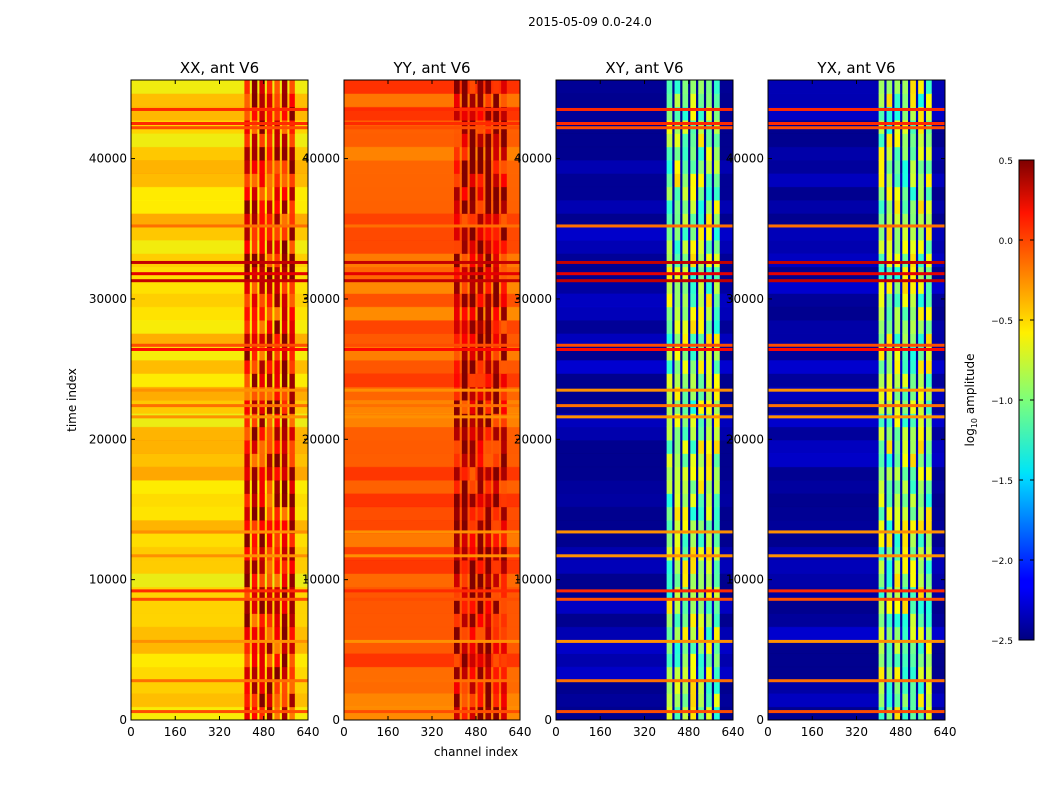  Describe the element at coordinates (970, 386) in the screenshot. I see `colorbar-label-suffix: amplitude` at that location.